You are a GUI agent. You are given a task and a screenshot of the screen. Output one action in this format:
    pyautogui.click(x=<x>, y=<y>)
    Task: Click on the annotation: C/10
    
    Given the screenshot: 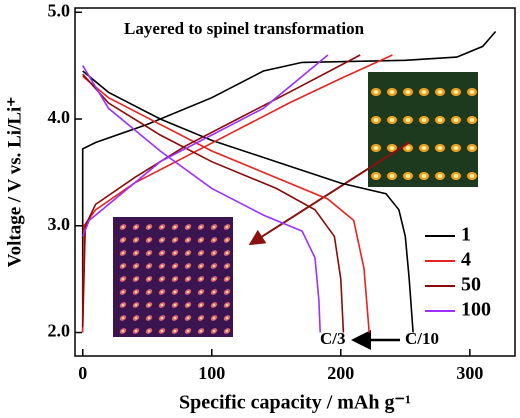 What is the action you would take?
    pyautogui.click(x=422, y=338)
    